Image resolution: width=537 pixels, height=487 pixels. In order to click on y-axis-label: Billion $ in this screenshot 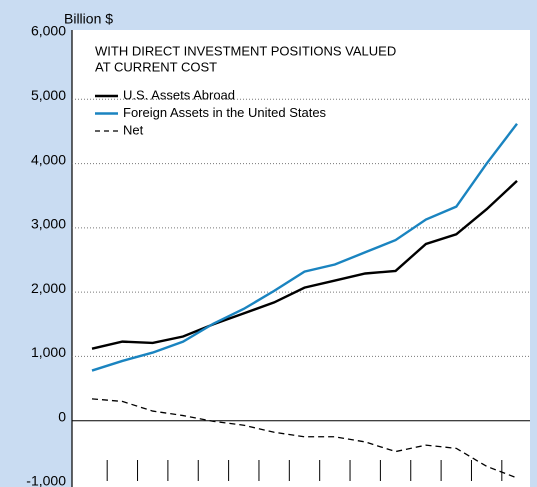, I will do `click(88, 19)`.